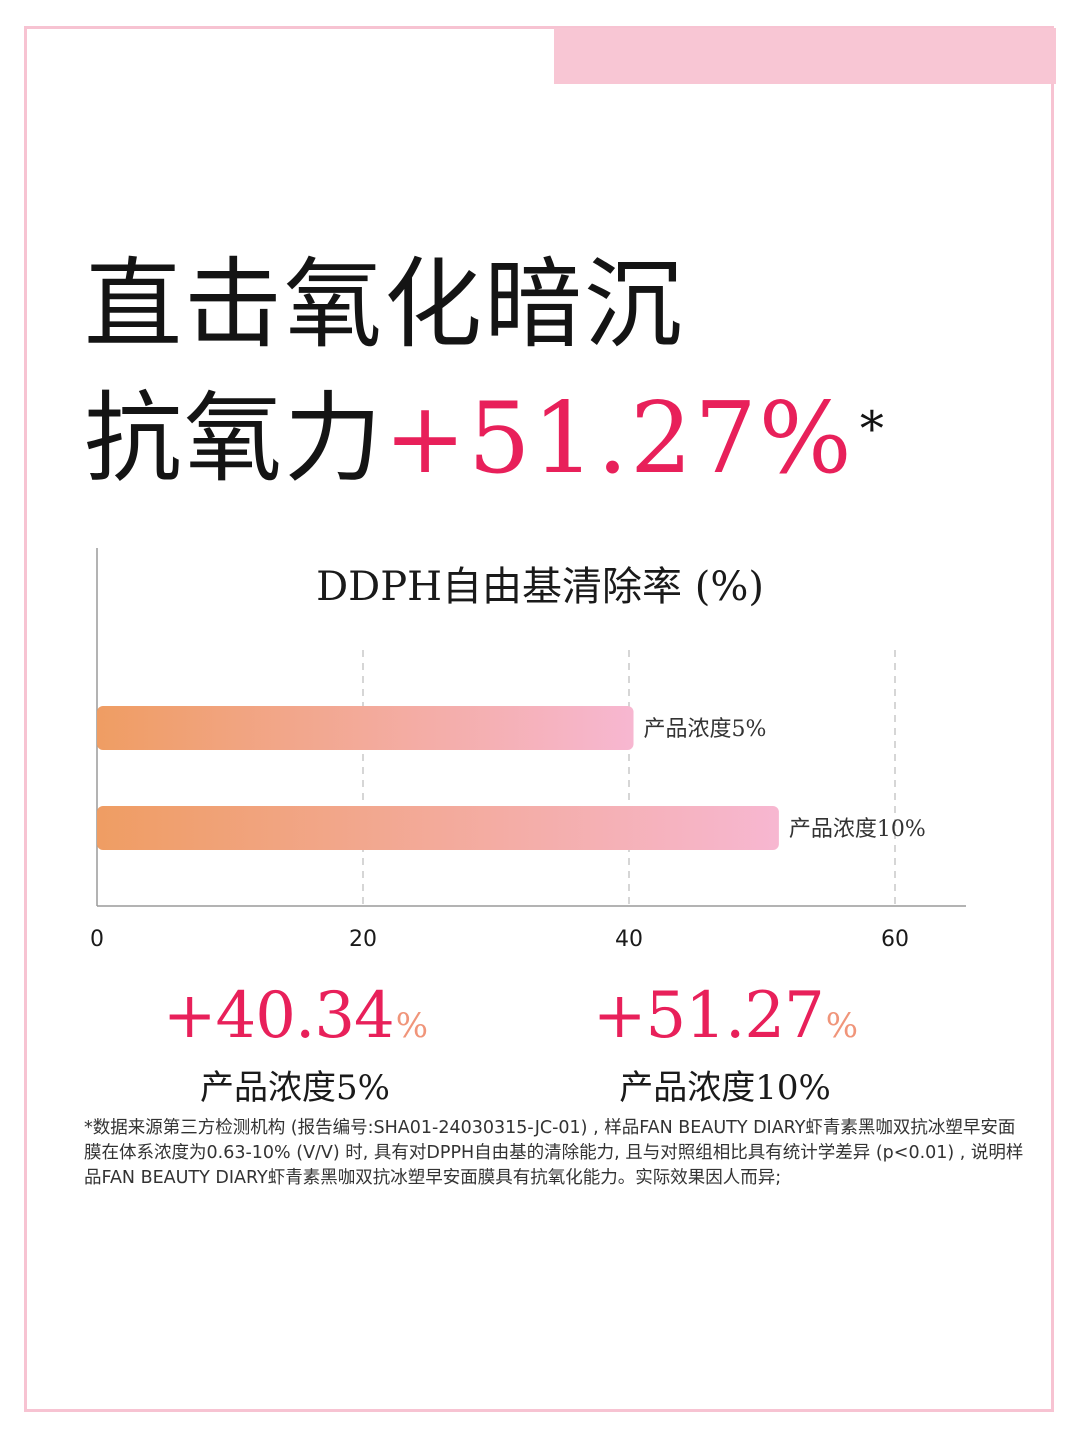  Describe the element at coordinates (619, 439) in the screenshot. I see `headline-value: +51.27%` at that location.